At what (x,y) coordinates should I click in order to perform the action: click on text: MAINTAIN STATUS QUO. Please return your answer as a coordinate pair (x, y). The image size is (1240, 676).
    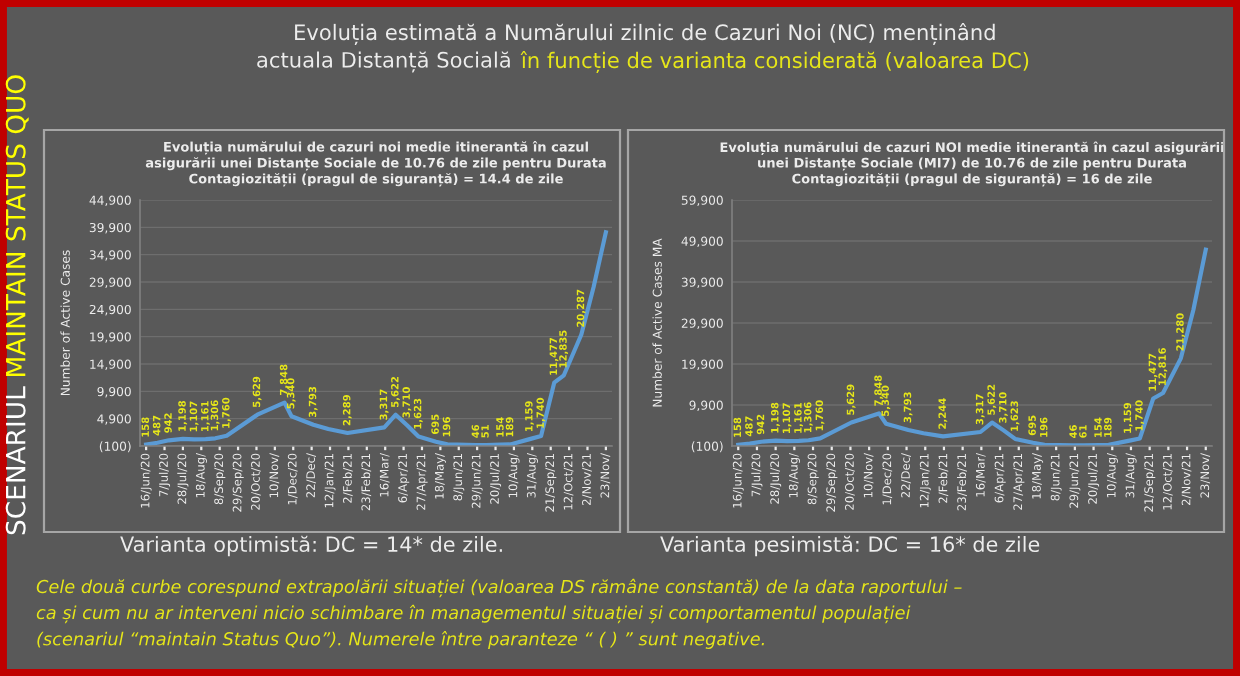
    Looking at the image, I should click on (17, 225).